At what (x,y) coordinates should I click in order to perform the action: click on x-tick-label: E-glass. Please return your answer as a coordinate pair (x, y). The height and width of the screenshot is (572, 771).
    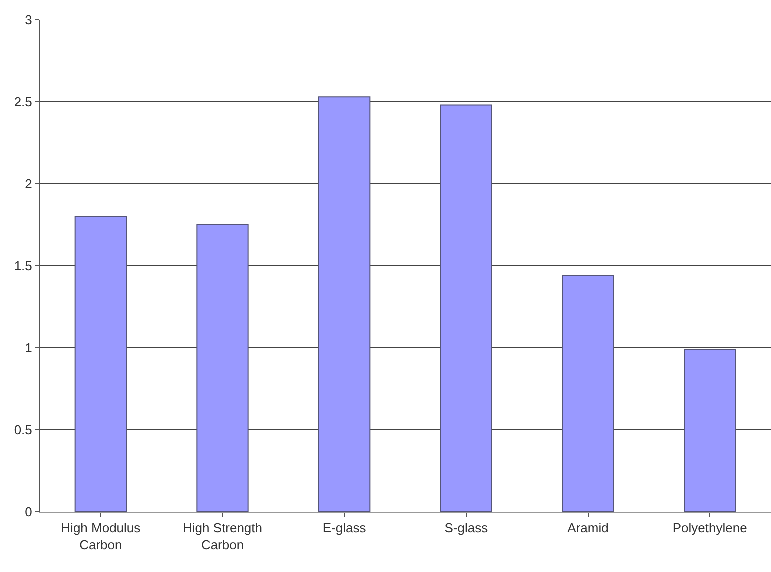
    Looking at the image, I should click on (344, 528).